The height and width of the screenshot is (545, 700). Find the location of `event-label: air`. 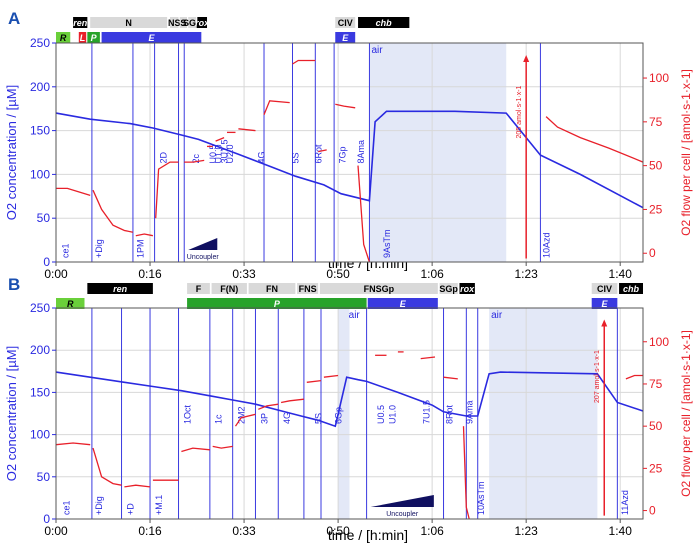

event-label: air is located at coordinates (497, 315).